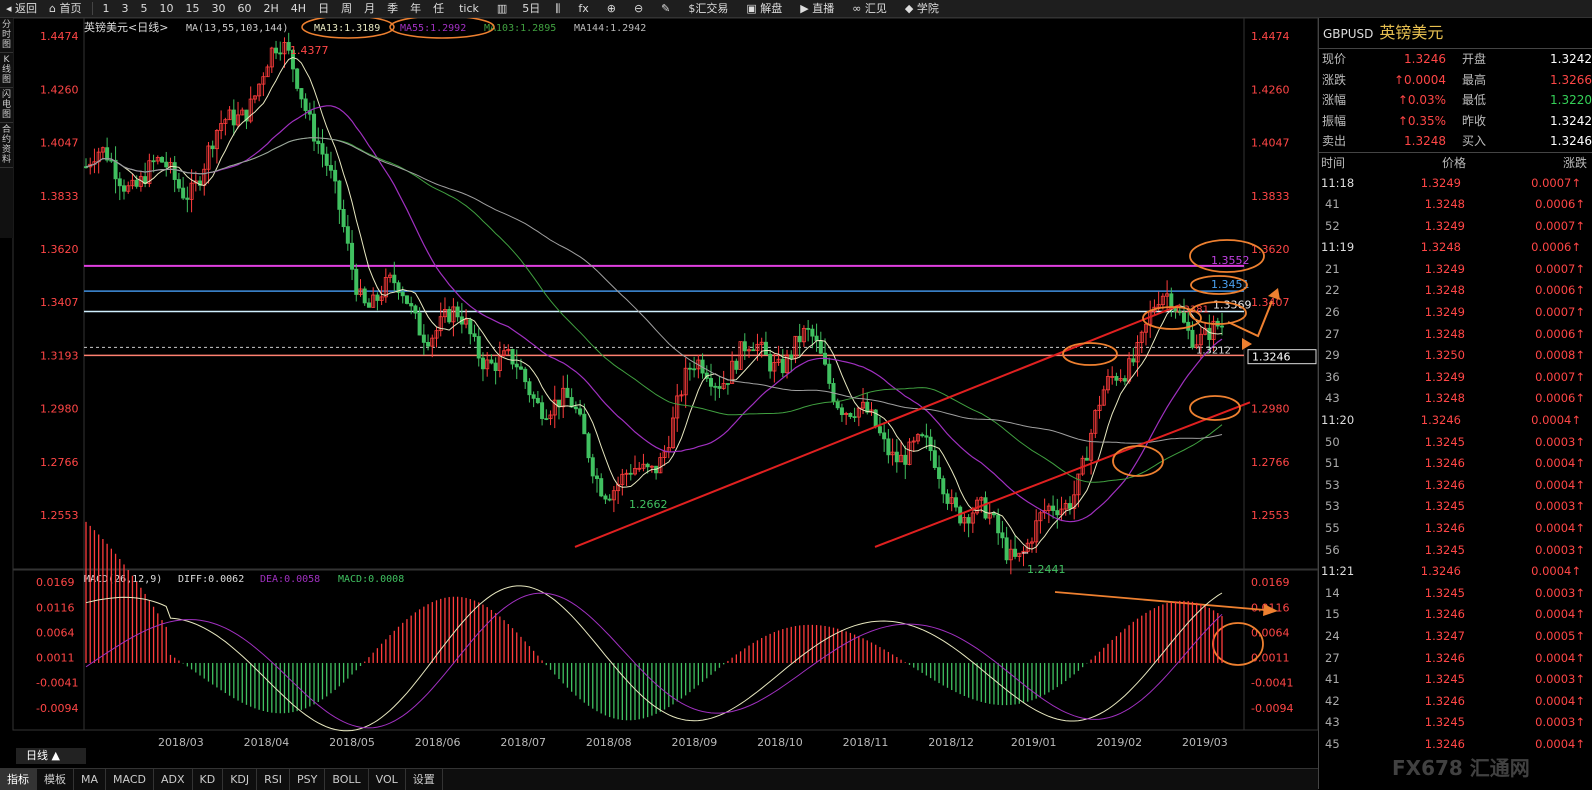  Describe the element at coordinates (274, 779) in the screenshot. I see `tab-rsi: RSI` at that location.